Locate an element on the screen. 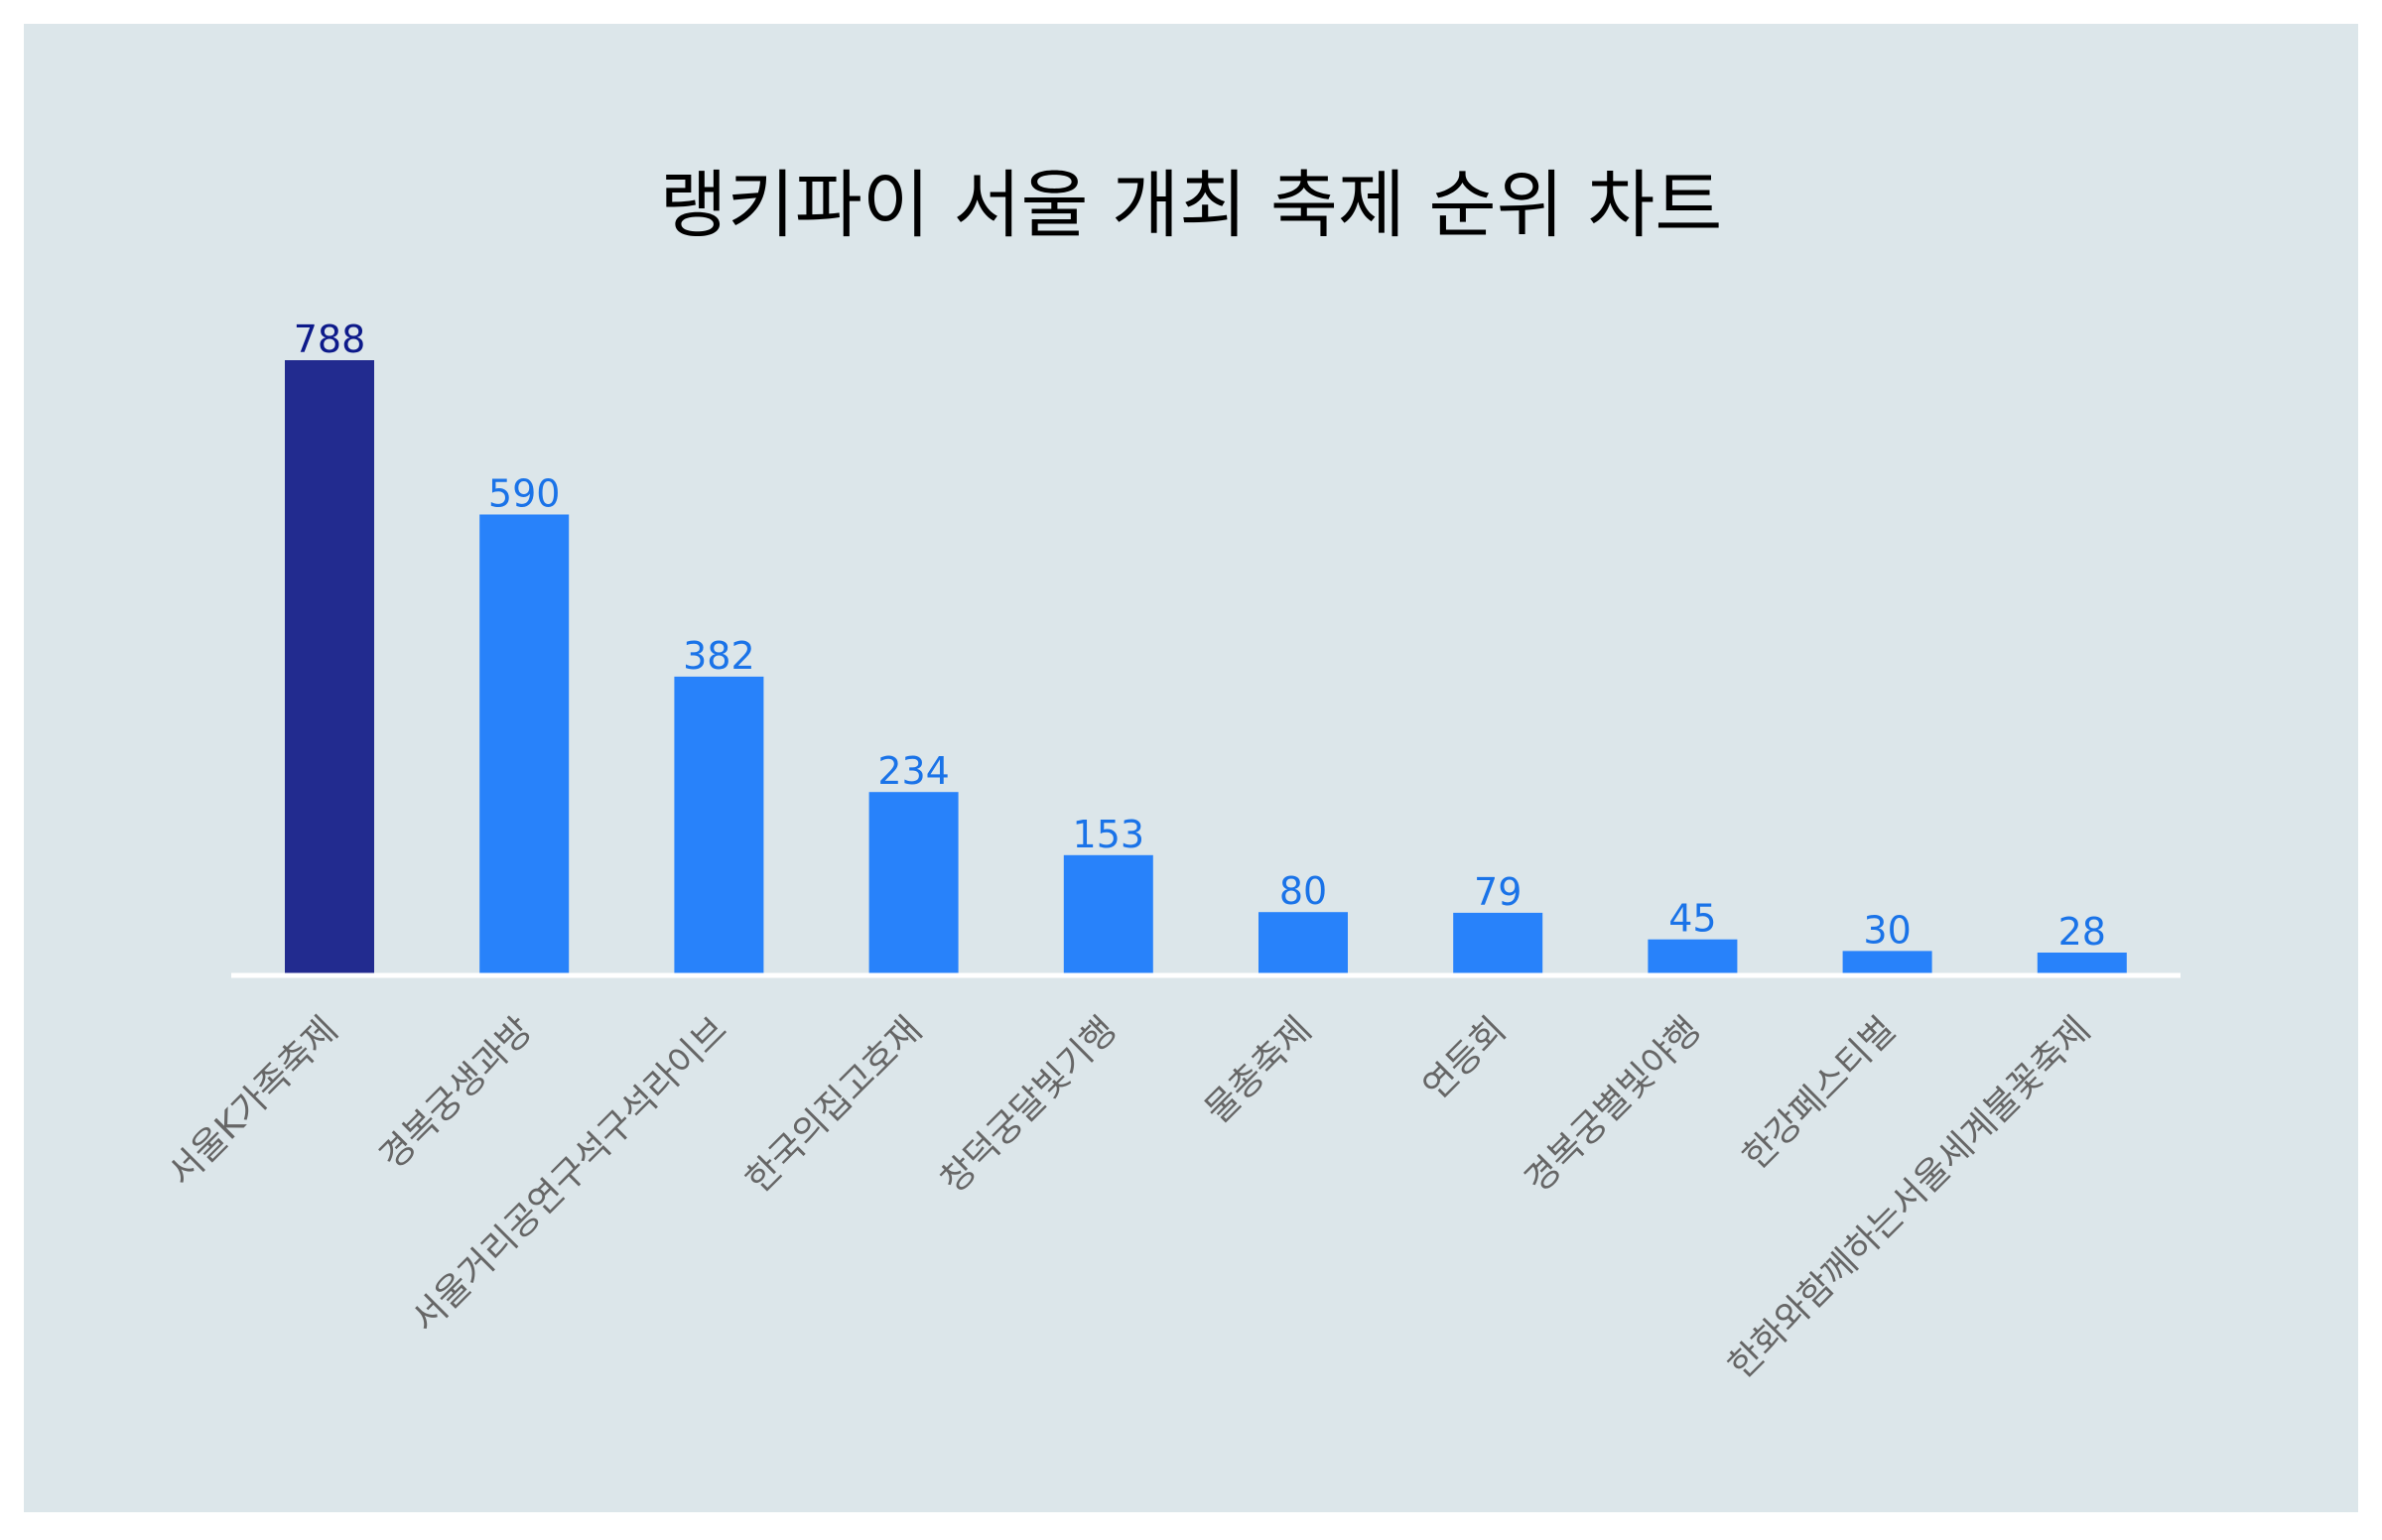 The width and height of the screenshot is (2382, 1540). value-label-2: 590 is located at coordinates (524, 494).